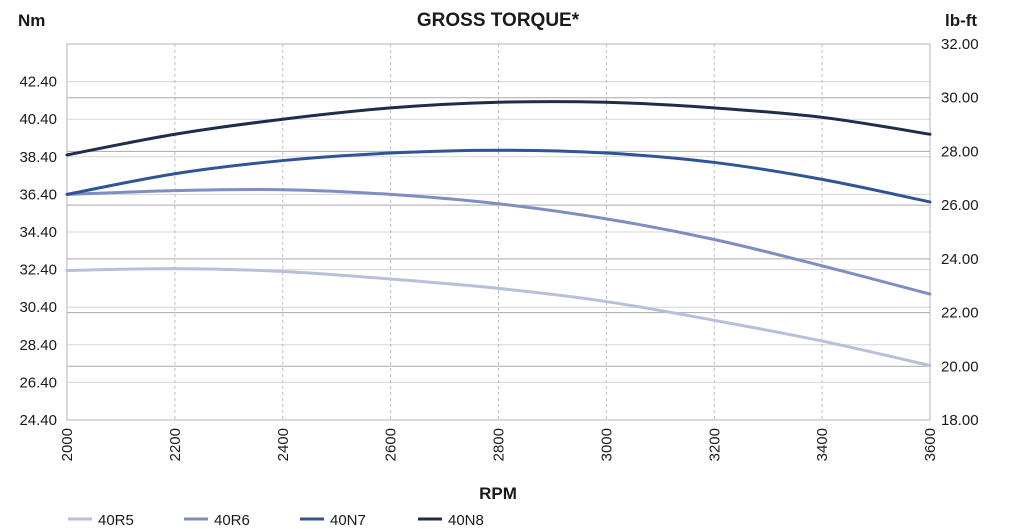 The width and height of the screenshot is (1024, 529). Describe the element at coordinates (466, 520) in the screenshot. I see `legend-label-40n8: 40N8` at that location.